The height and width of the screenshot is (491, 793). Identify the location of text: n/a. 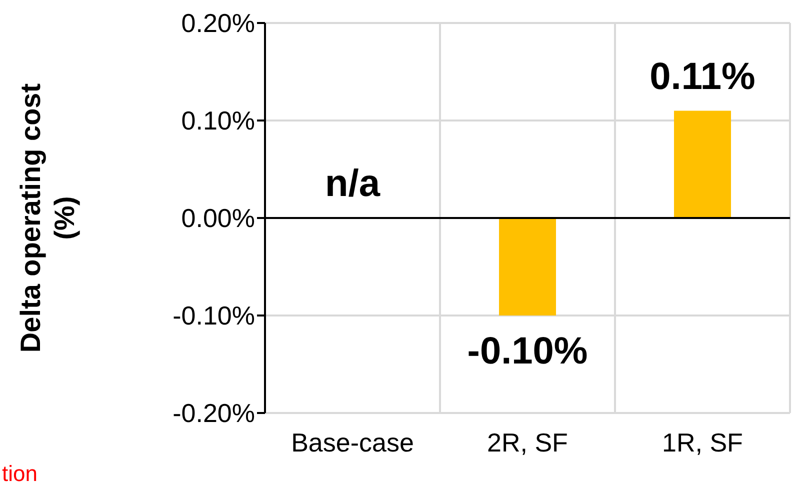
(352, 184).